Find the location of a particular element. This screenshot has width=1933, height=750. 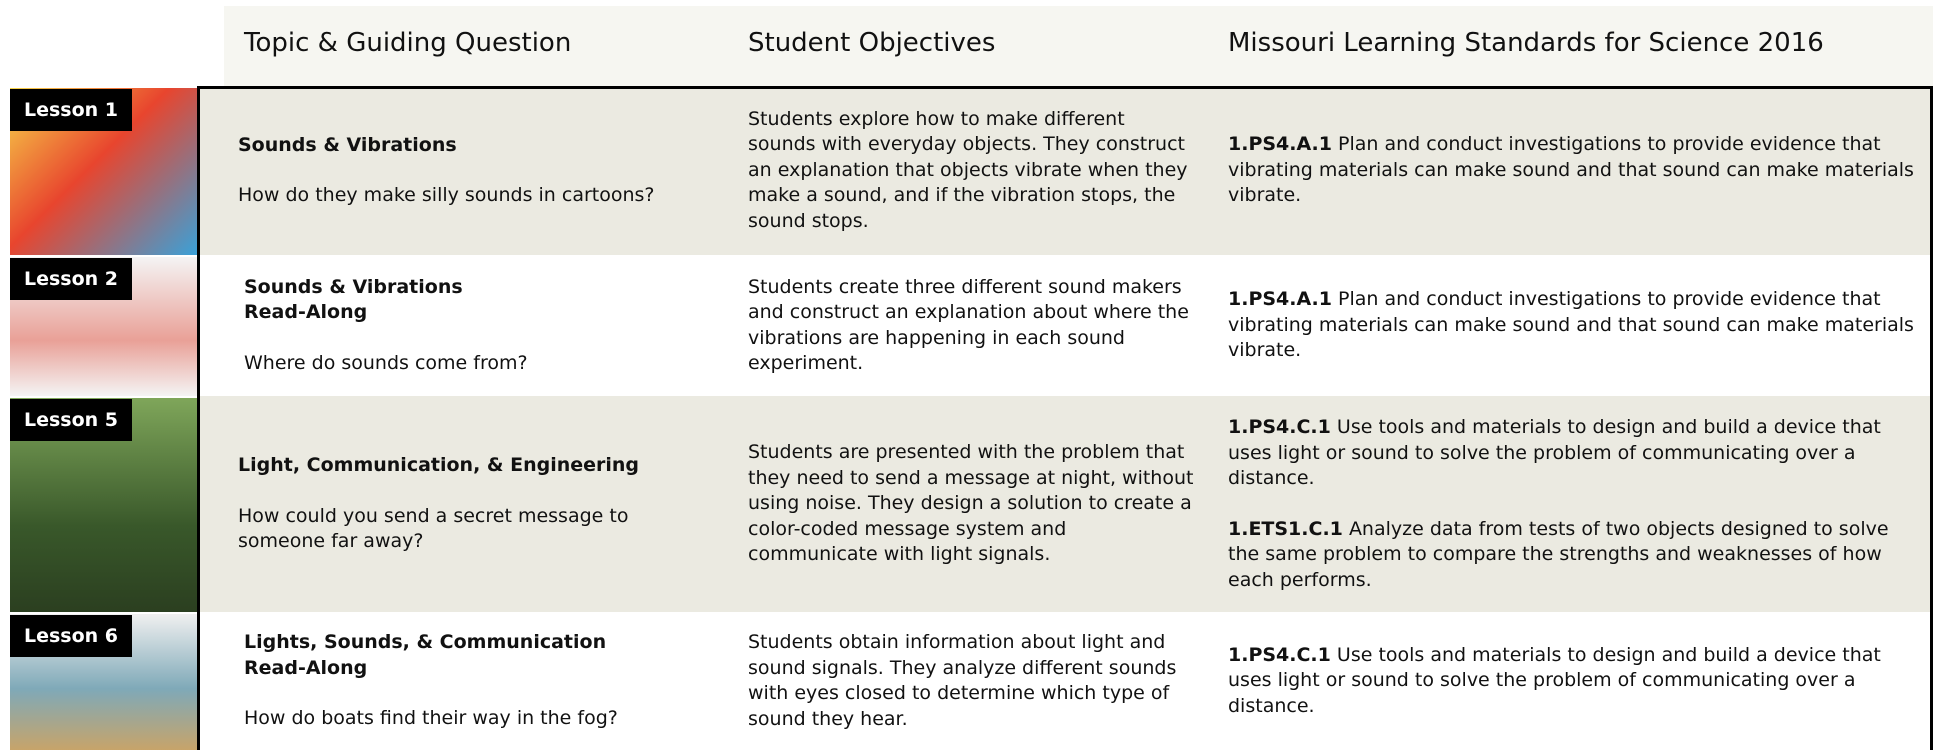

column-header: Student Objectives is located at coordinates (872, 43).